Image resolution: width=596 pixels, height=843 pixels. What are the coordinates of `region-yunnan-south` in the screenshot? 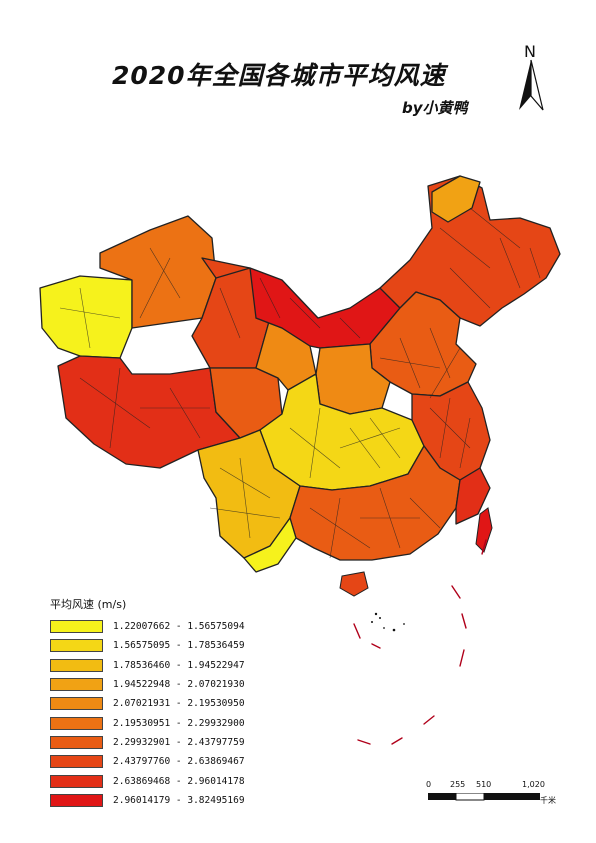 It's located at (270, 545).